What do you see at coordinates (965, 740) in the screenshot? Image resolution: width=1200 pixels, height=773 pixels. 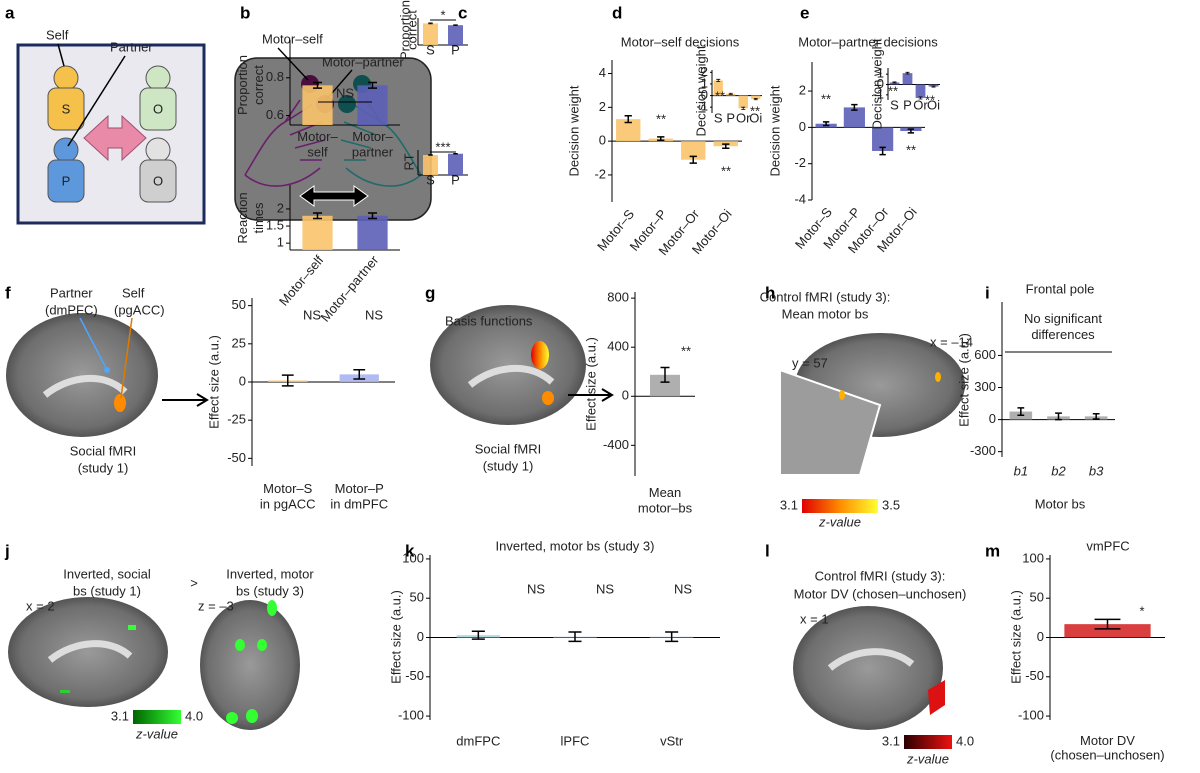 I see `colorbar-max: 4.0` at bounding box center [965, 740].